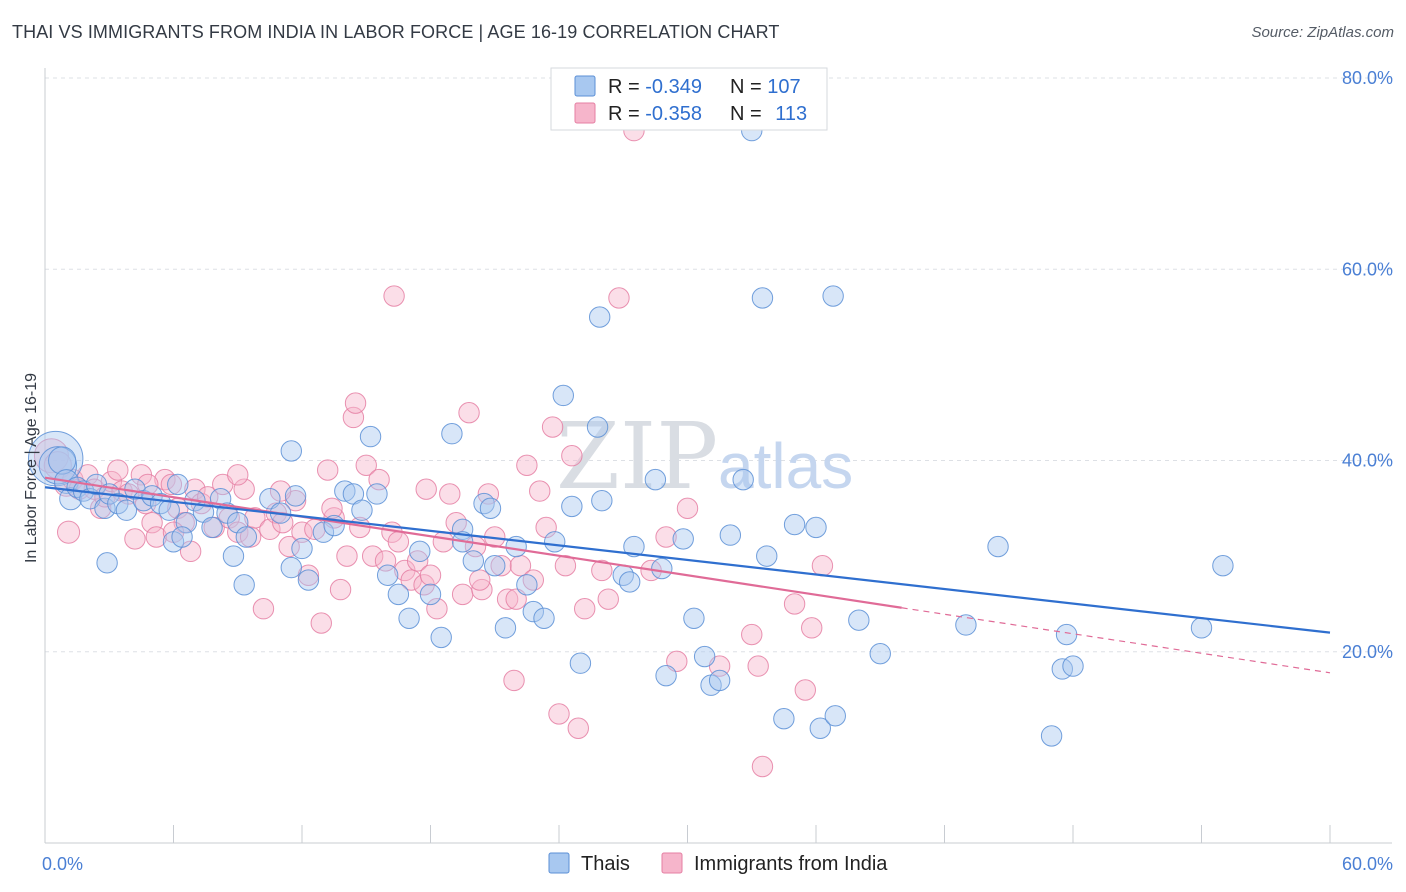  I want to click on legend-india-swatch, so click(672, 863).